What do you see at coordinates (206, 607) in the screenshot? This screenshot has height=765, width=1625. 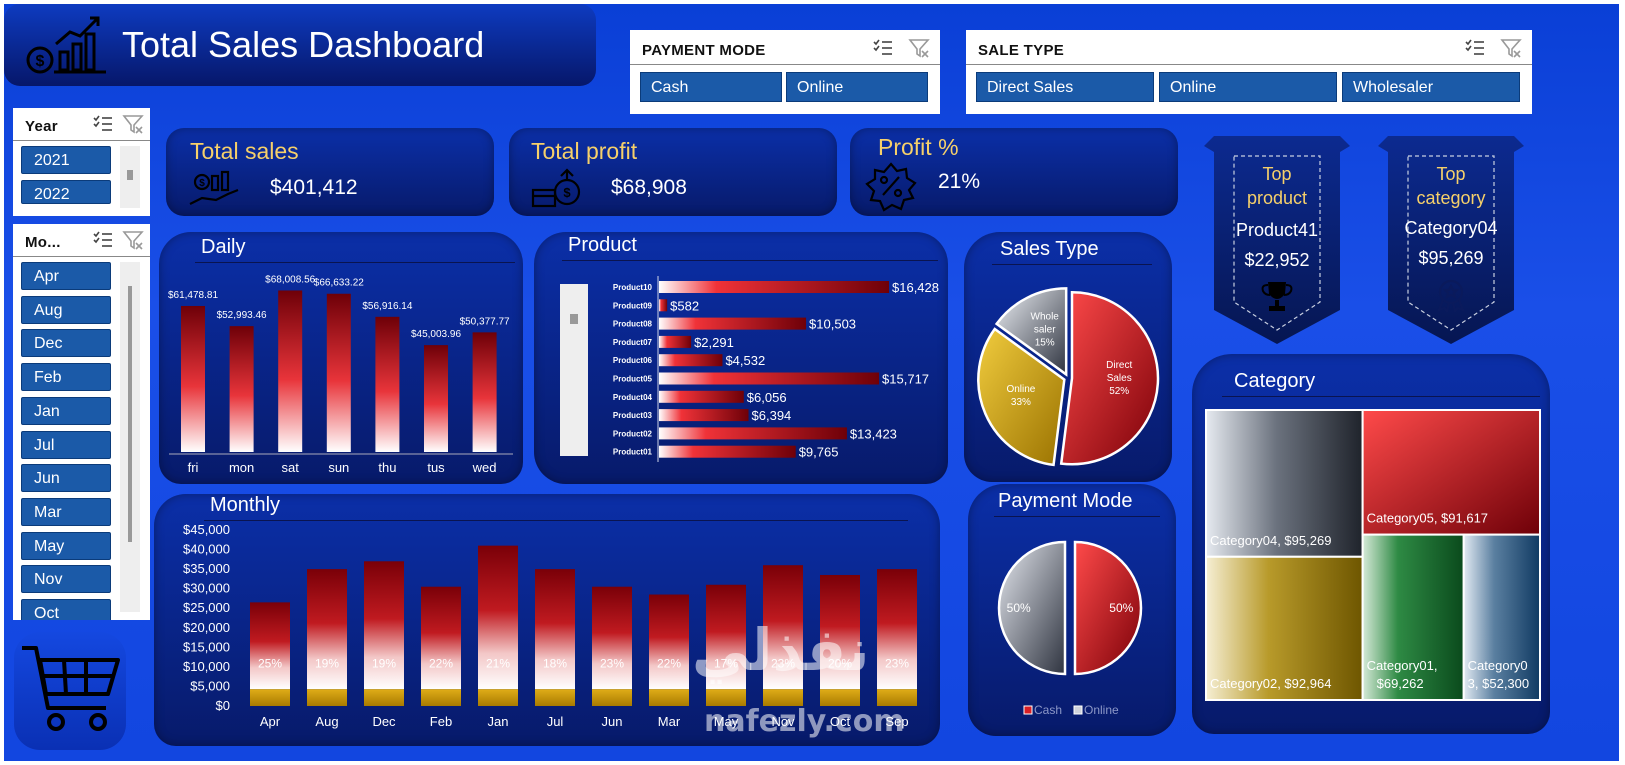 I see `monthly-y-tick: $25,000` at bounding box center [206, 607].